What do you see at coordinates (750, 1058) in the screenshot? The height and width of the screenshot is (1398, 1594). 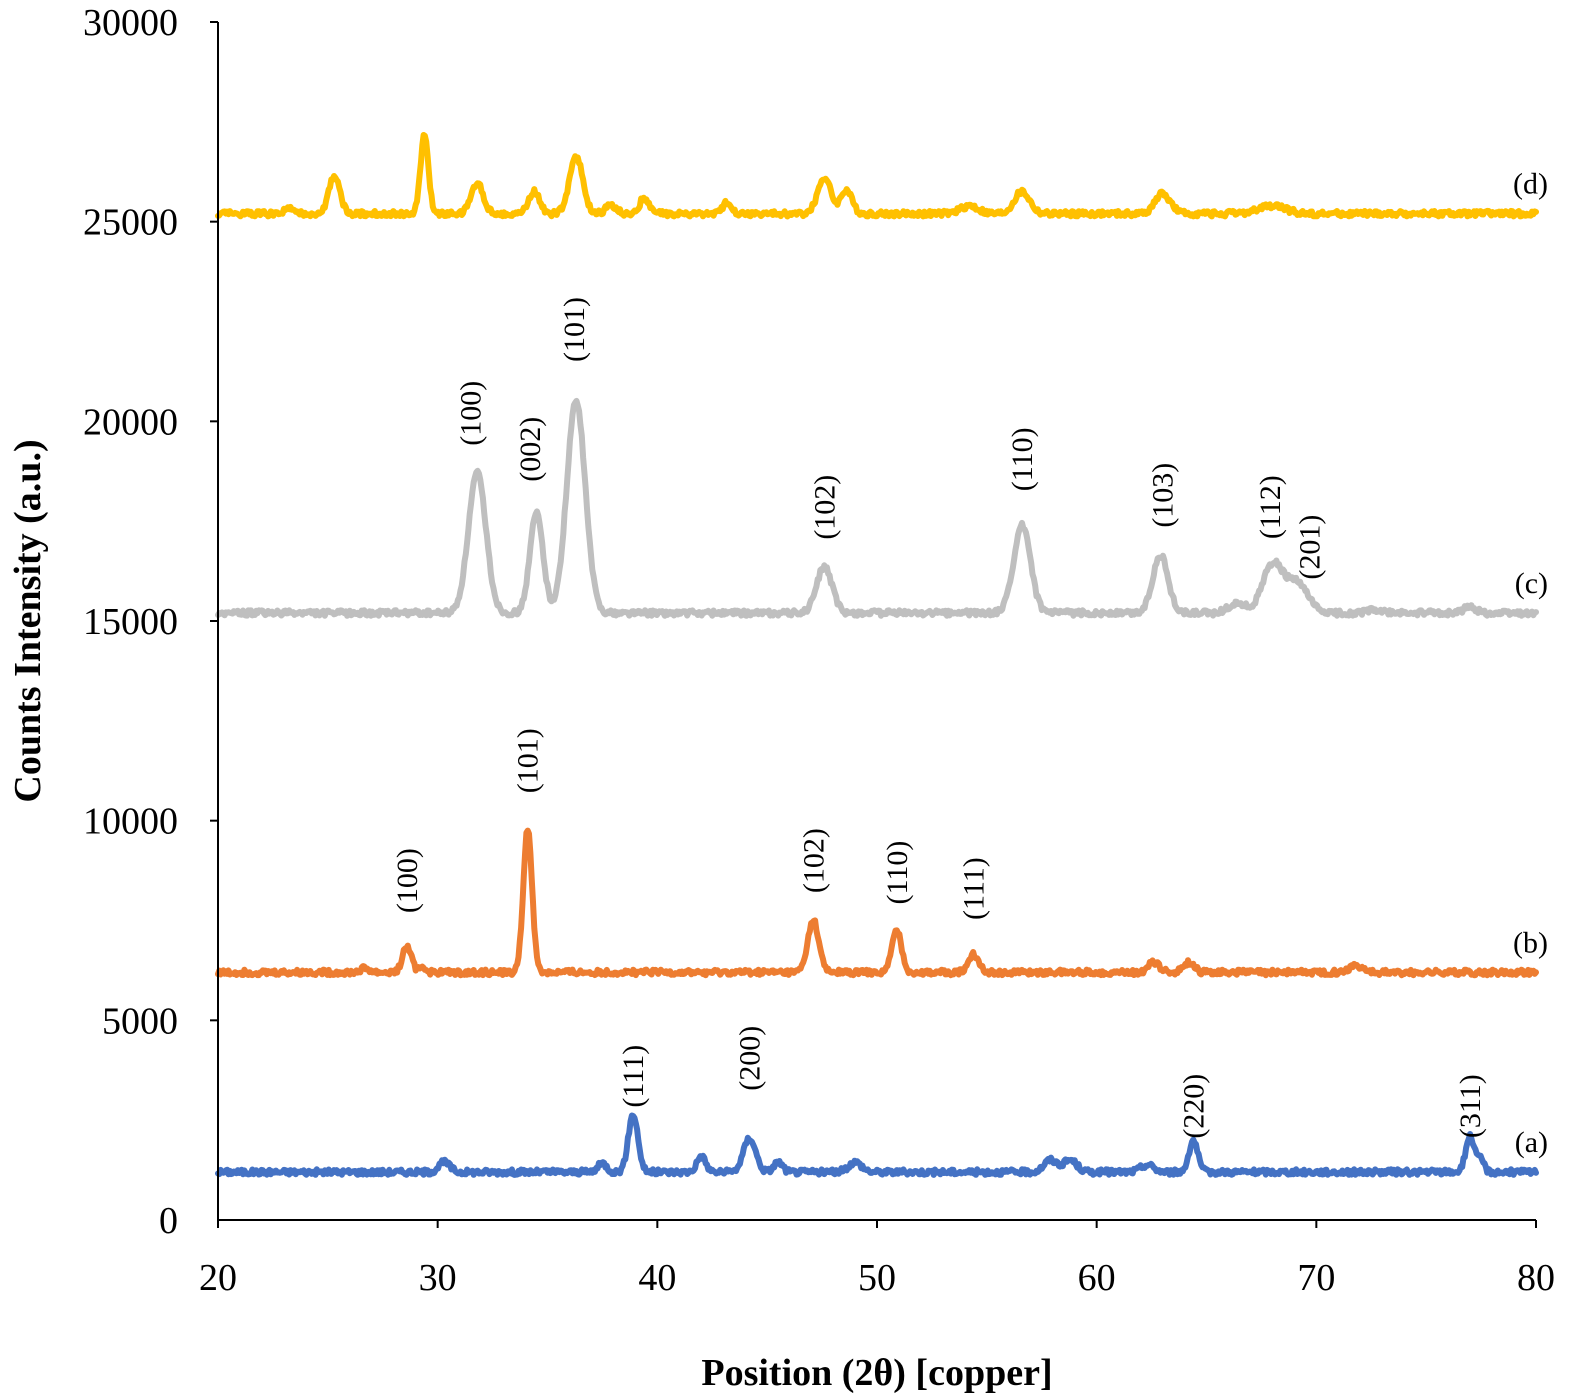 I see `peak-label: (200)` at bounding box center [750, 1058].